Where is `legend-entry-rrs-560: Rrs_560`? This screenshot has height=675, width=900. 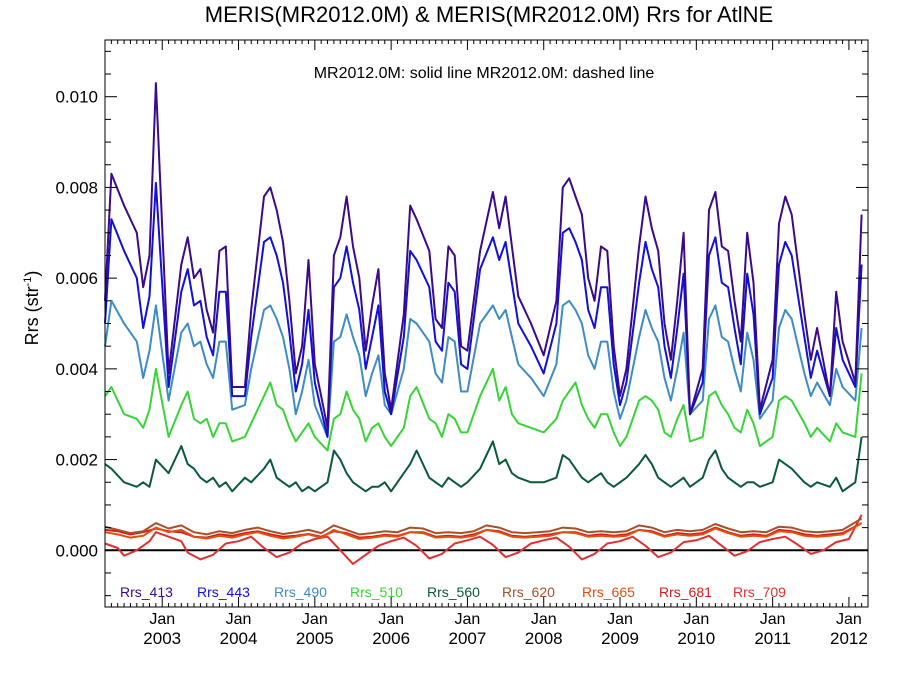 legend-entry-rrs-560: Rrs_560 is located at coordinates (453, 592).